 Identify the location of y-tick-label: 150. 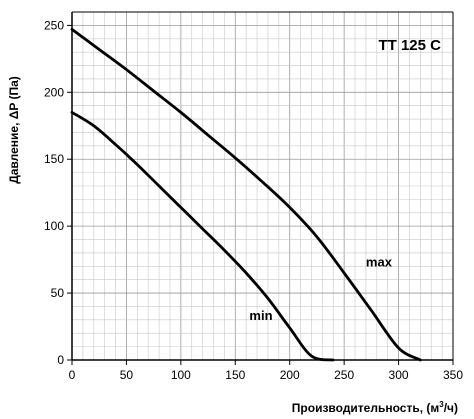
(54, 159).